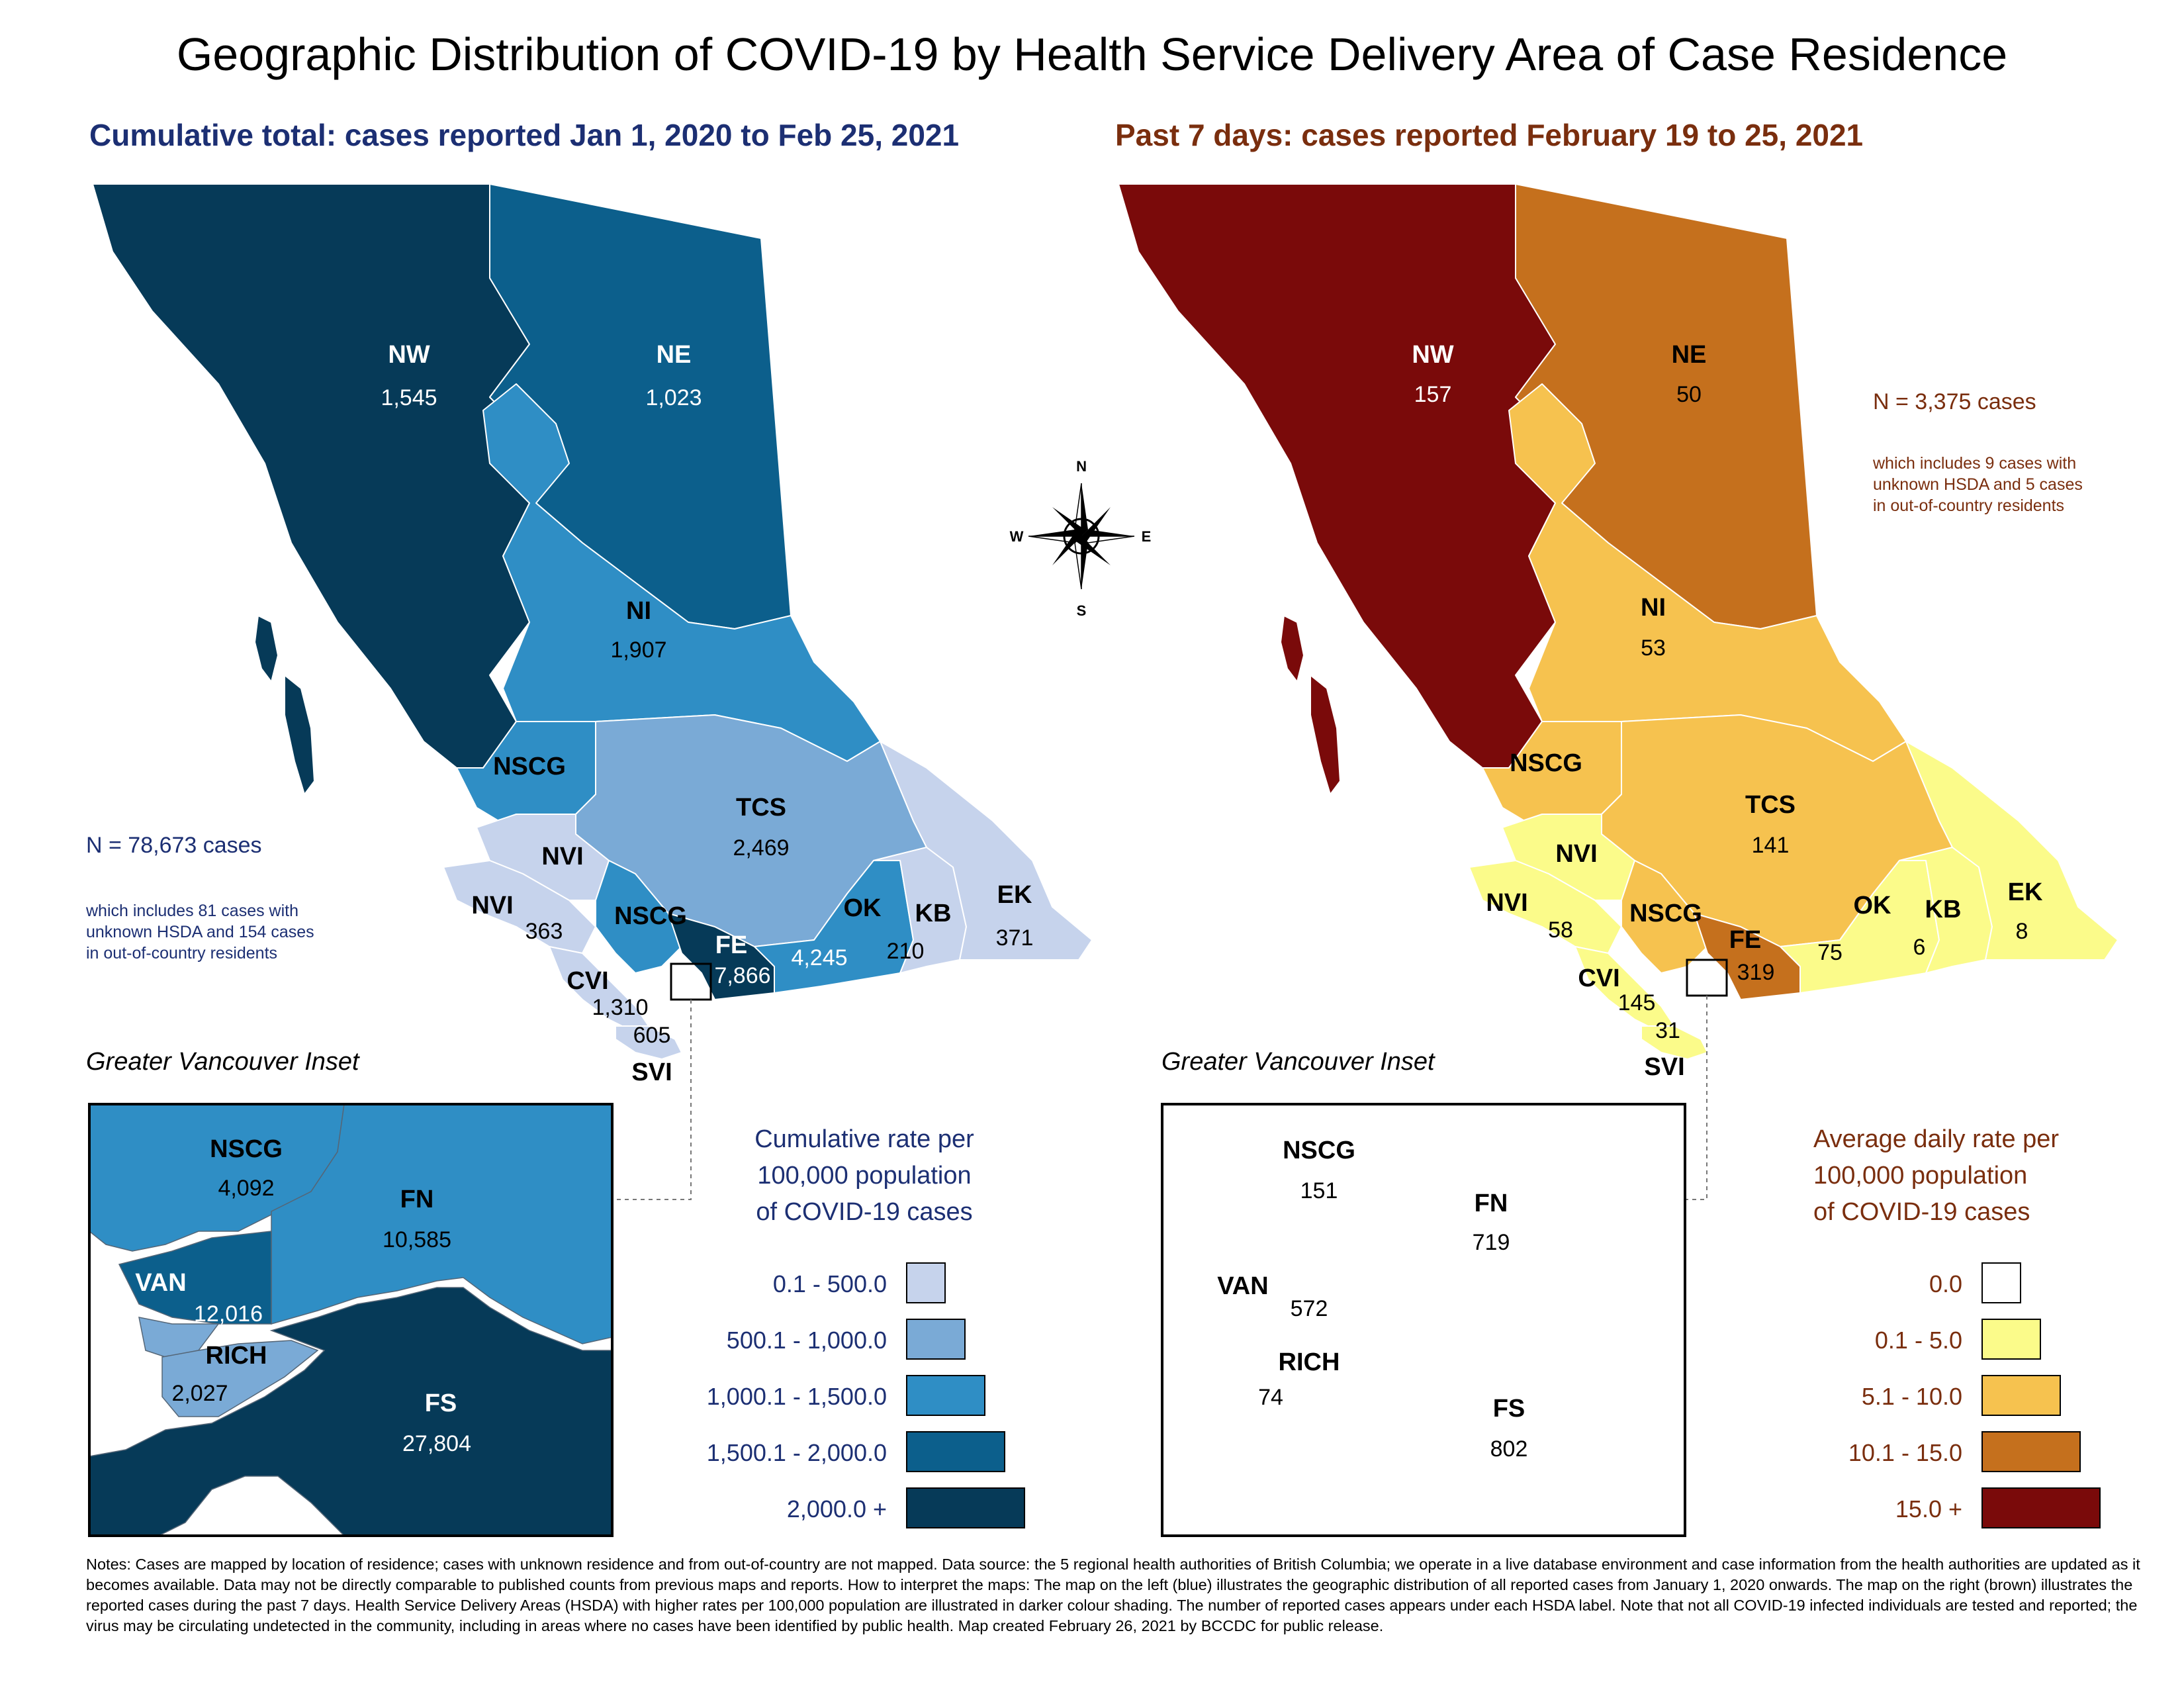 This screenshot has height=1688, width=2184. What do you see at coordinates (1509, 1409) in the screenshot?
I see `inset-label-fs-right: FS` at bounding box center [1509, 1409].